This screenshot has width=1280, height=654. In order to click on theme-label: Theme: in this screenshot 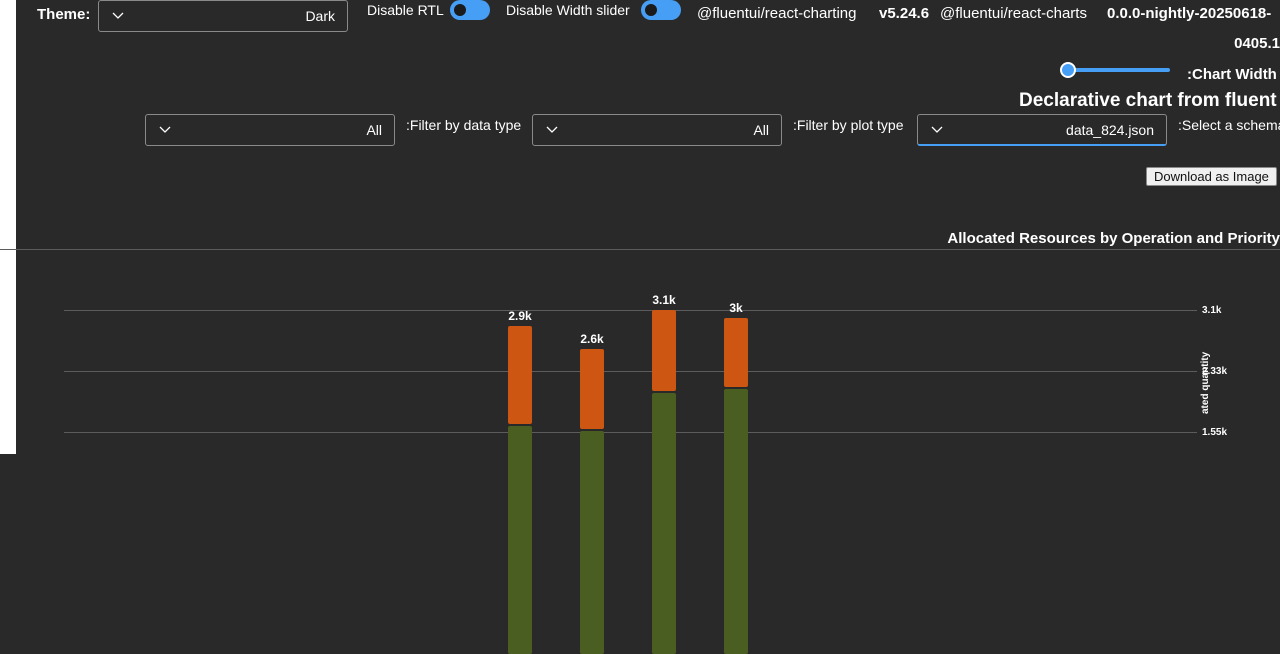, I will do `click(64, 14)`.